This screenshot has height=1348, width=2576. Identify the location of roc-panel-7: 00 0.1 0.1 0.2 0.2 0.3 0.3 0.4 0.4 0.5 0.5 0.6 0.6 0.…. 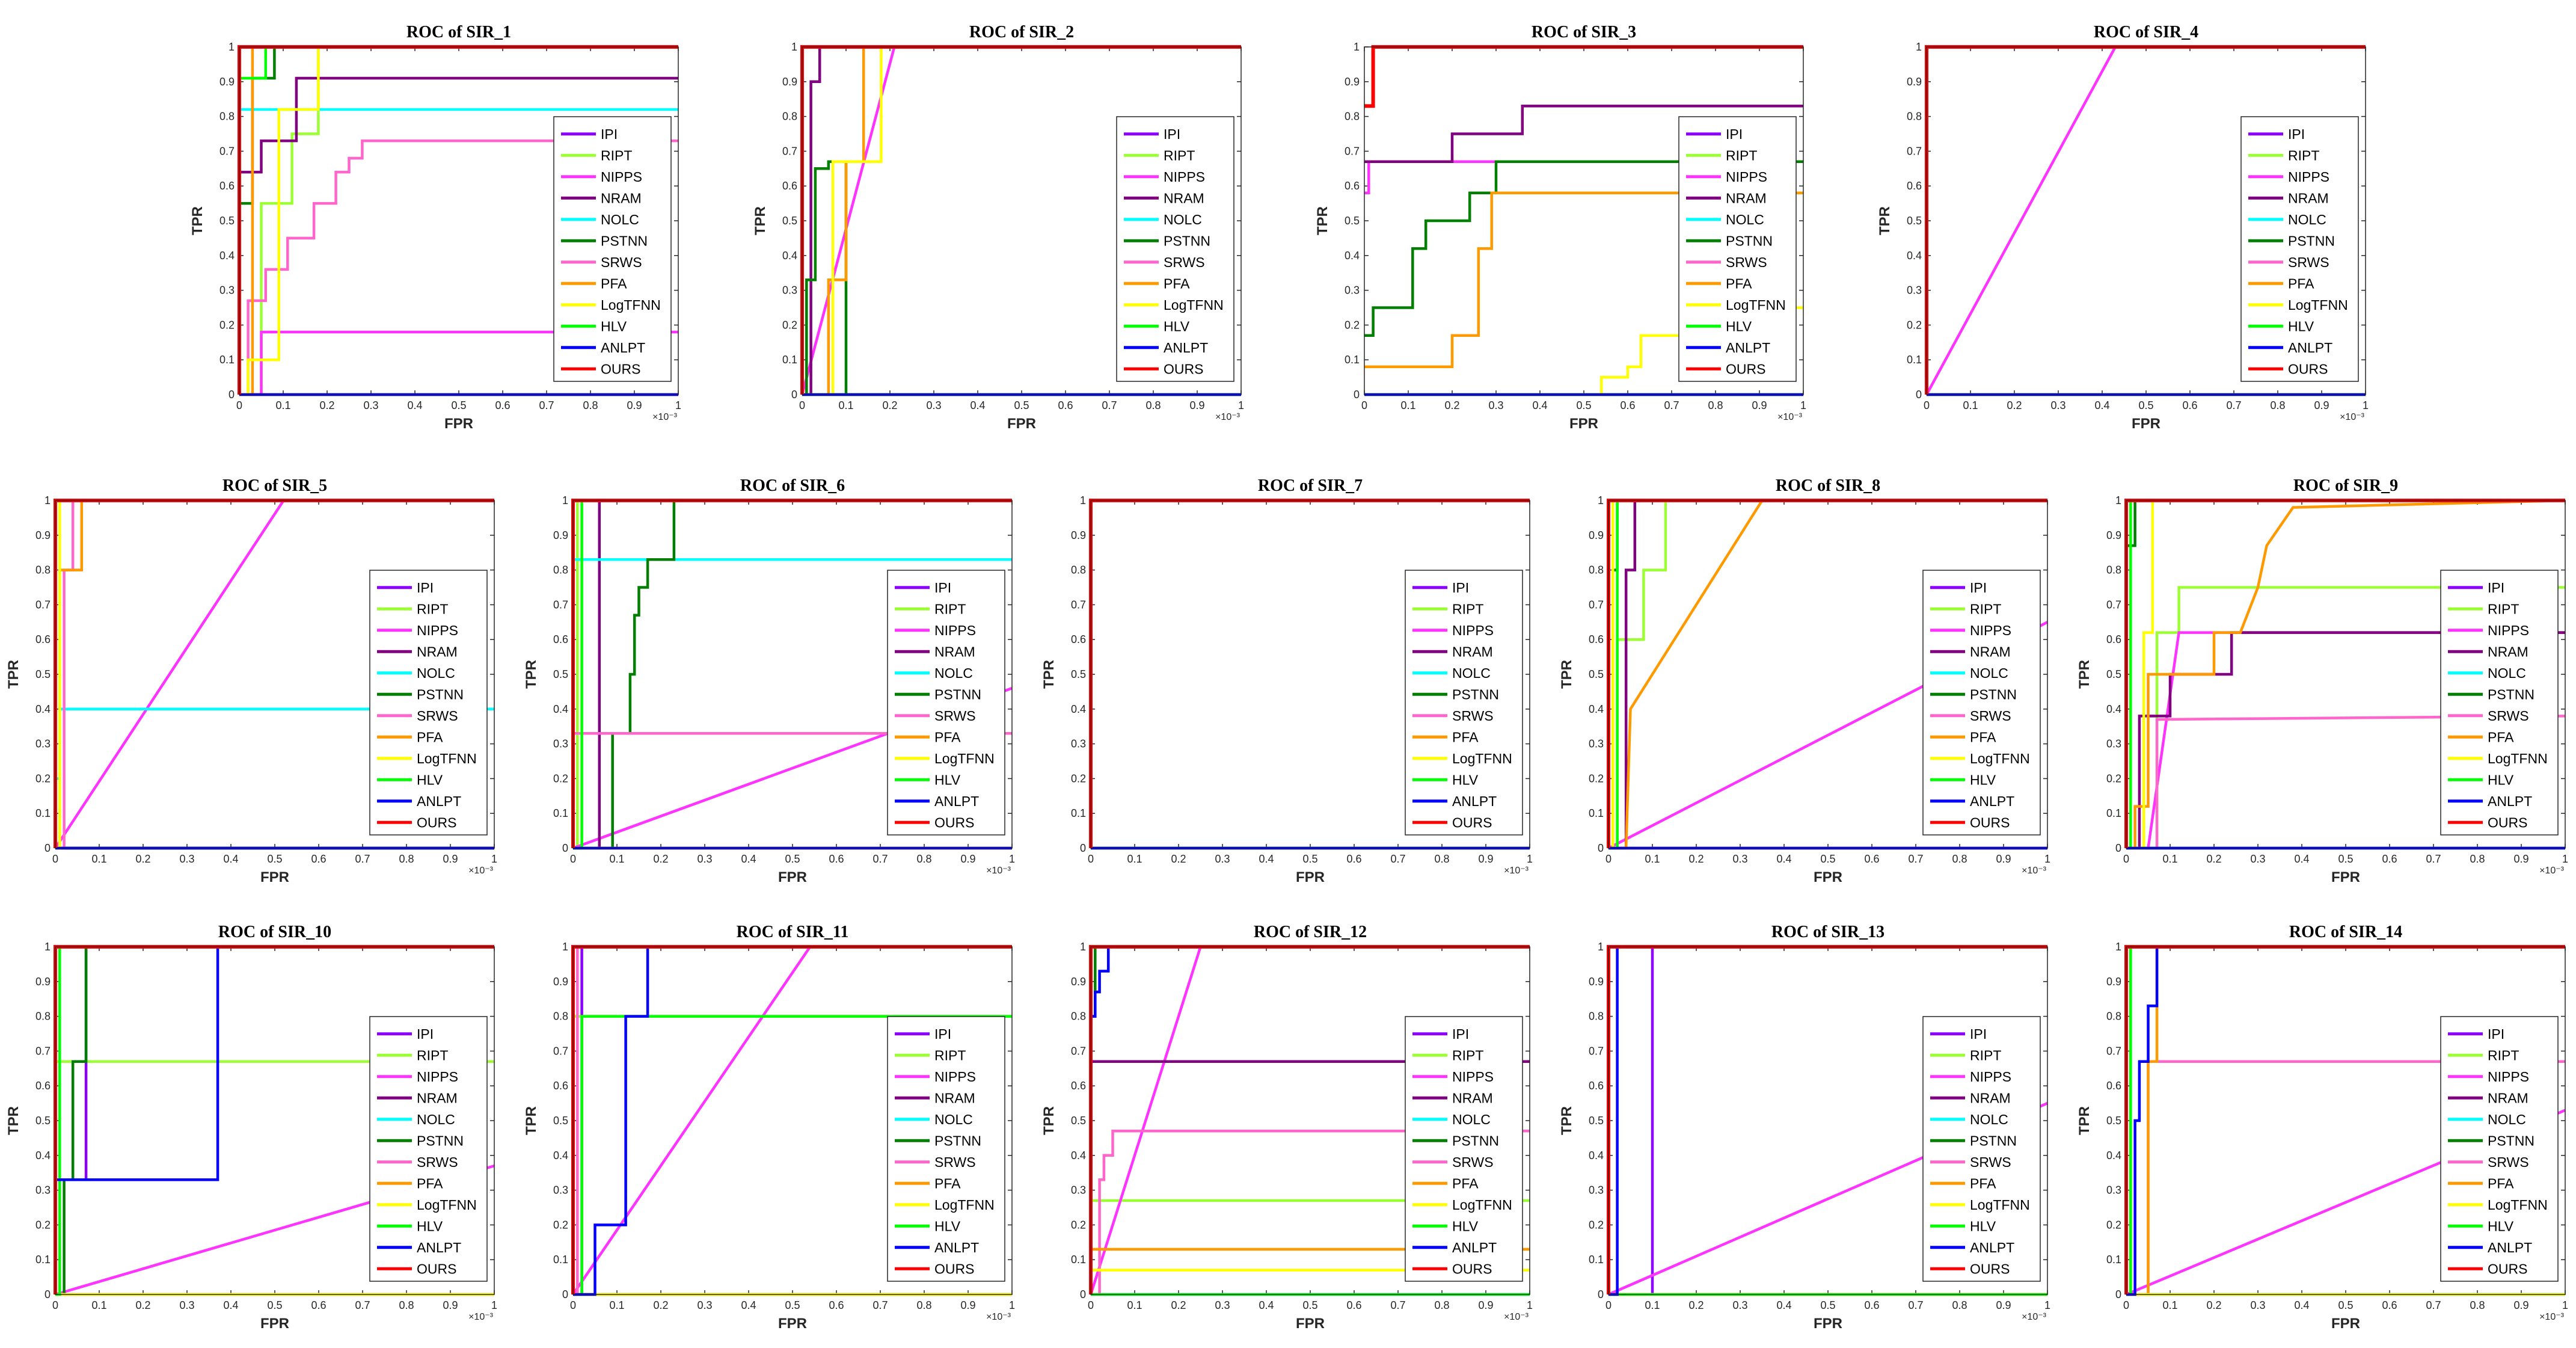
(1287, 680).